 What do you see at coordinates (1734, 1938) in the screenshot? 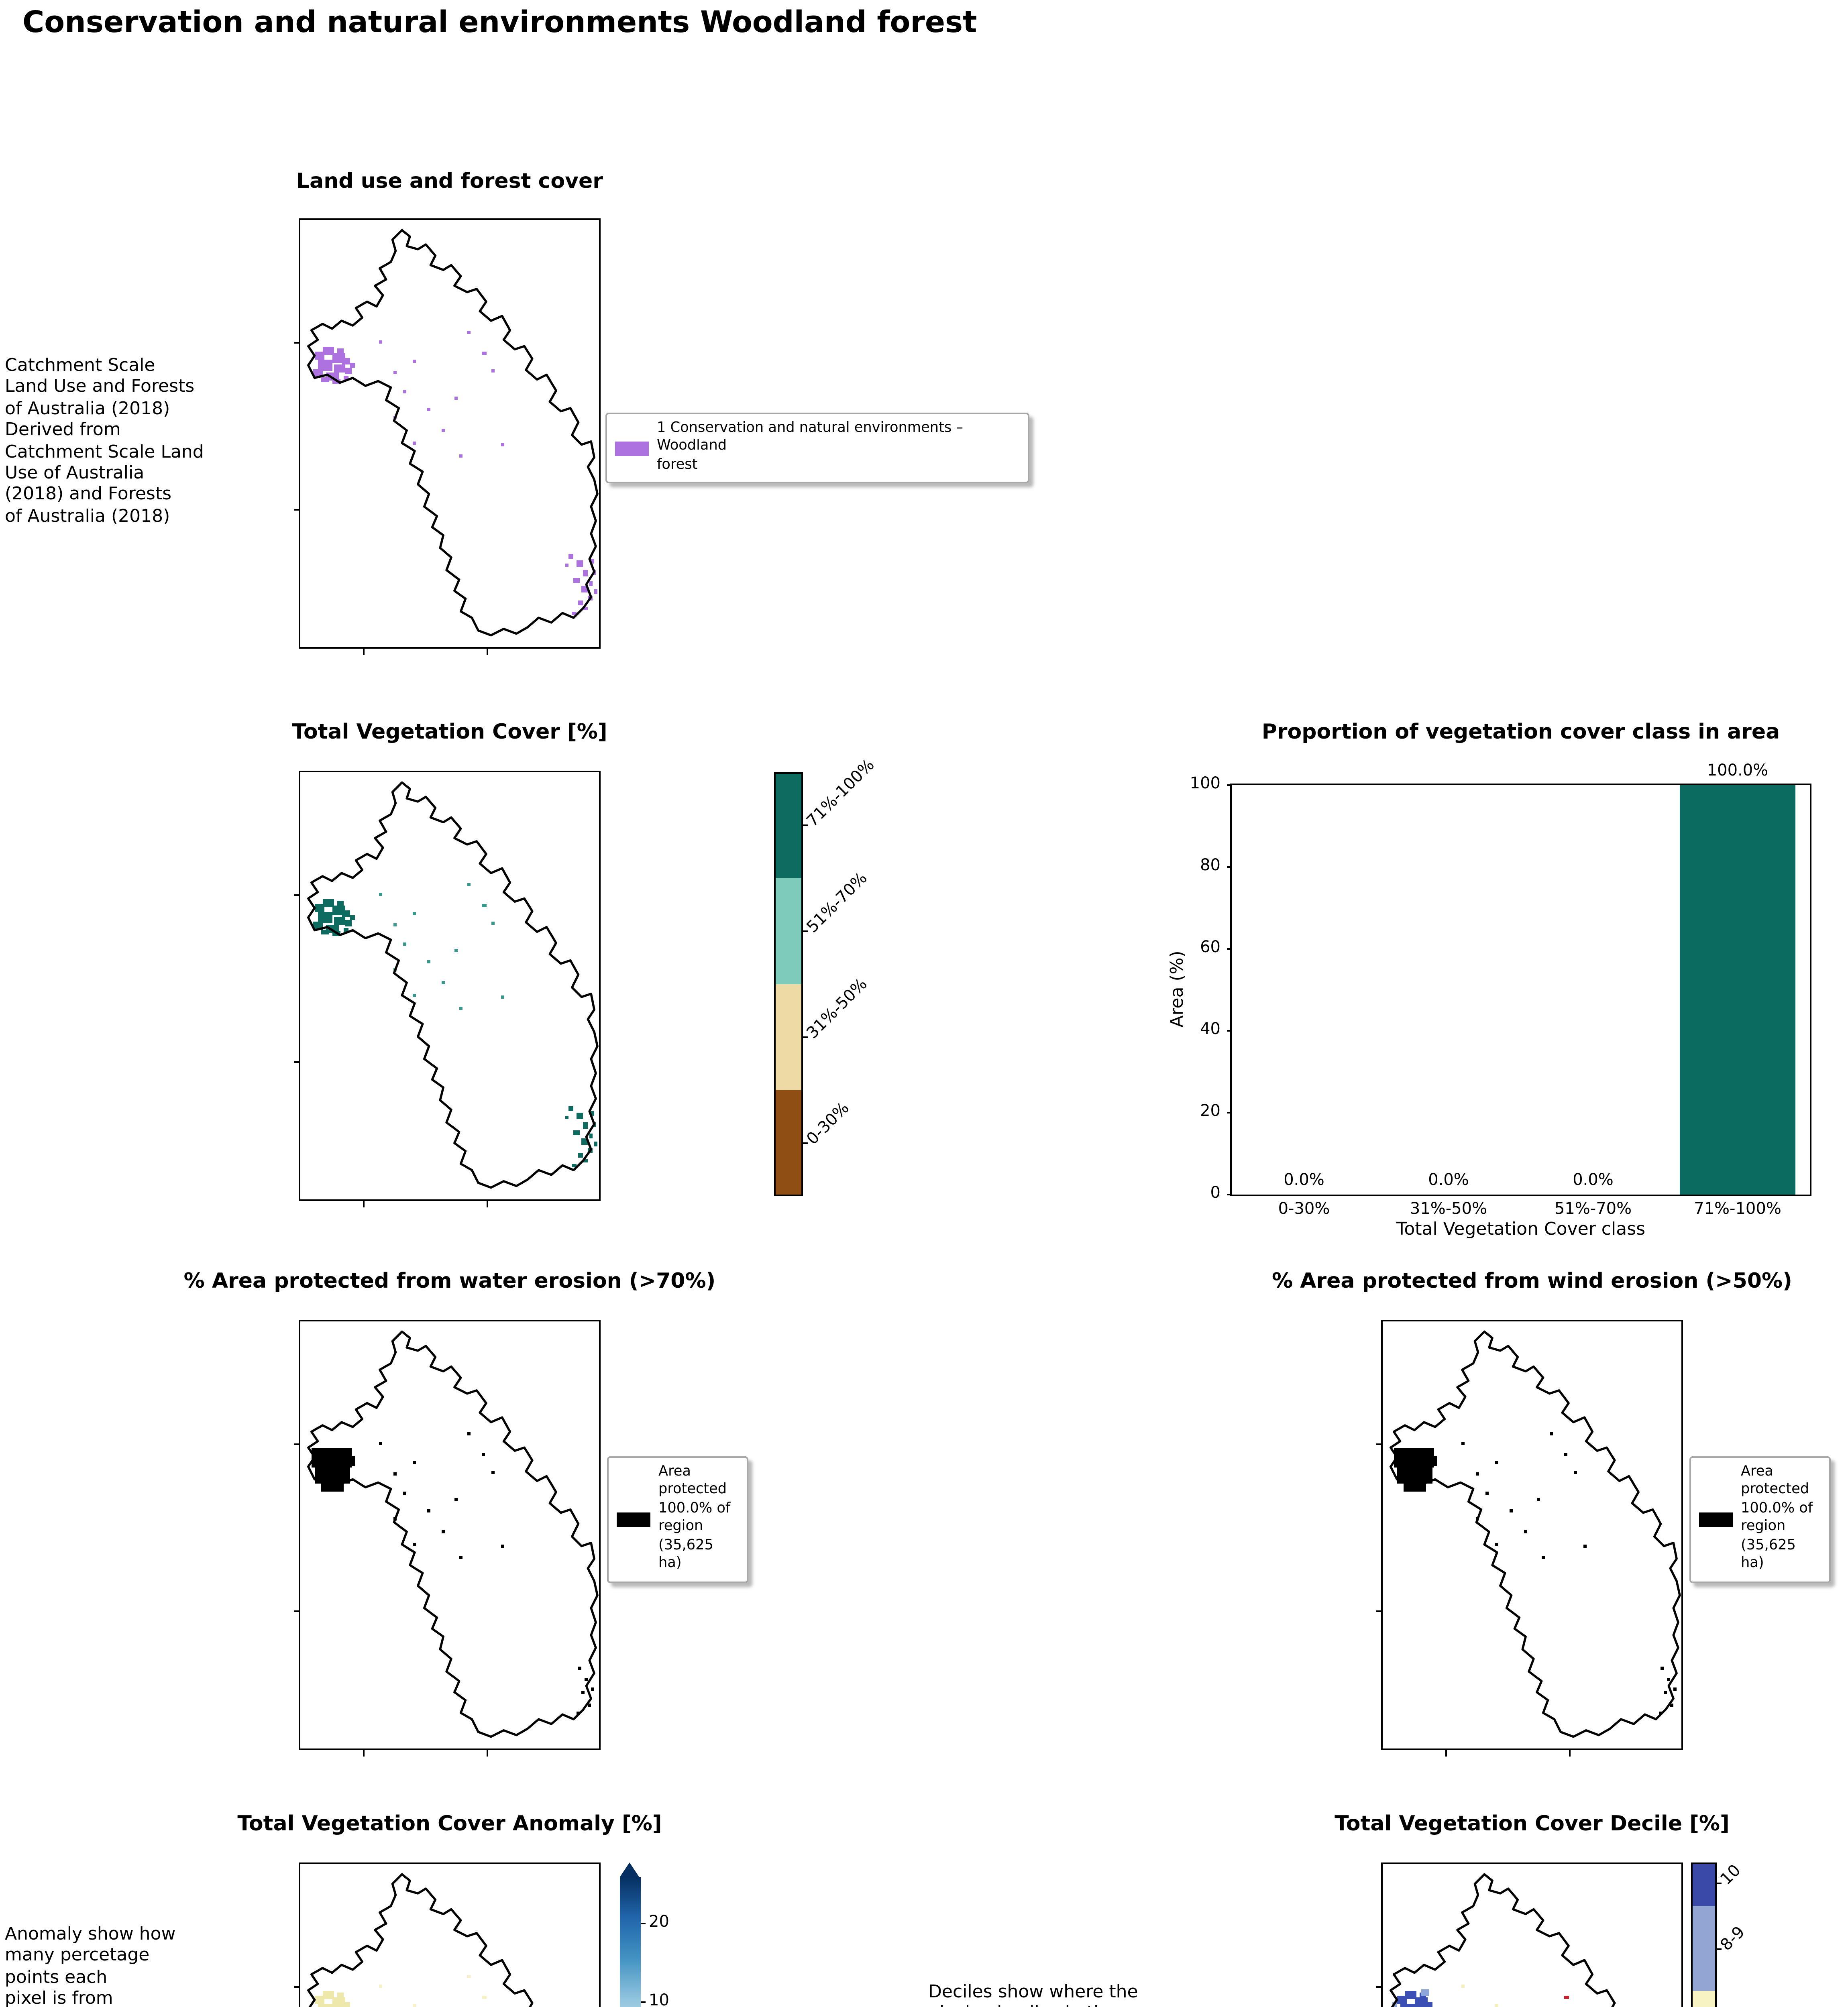
I see `colorbar-tick-label: 8-9` at bounding box center [1734, 1938].